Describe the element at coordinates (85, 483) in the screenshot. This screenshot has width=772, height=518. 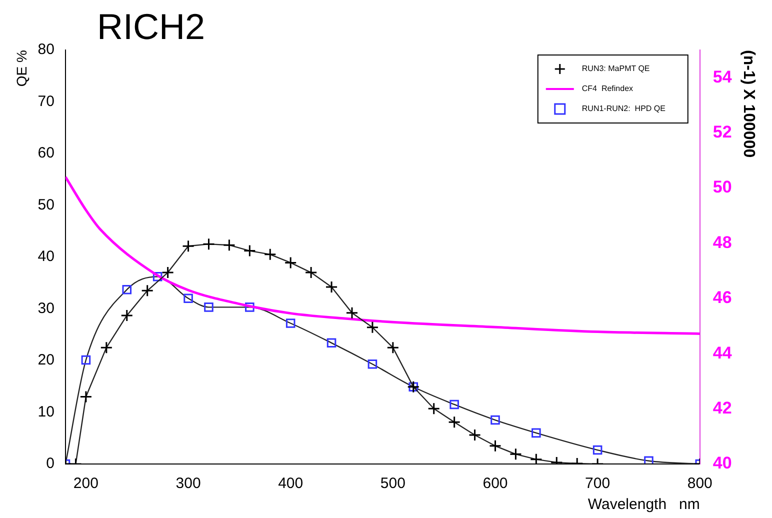
I see `x-tick-label: 200` at that location.